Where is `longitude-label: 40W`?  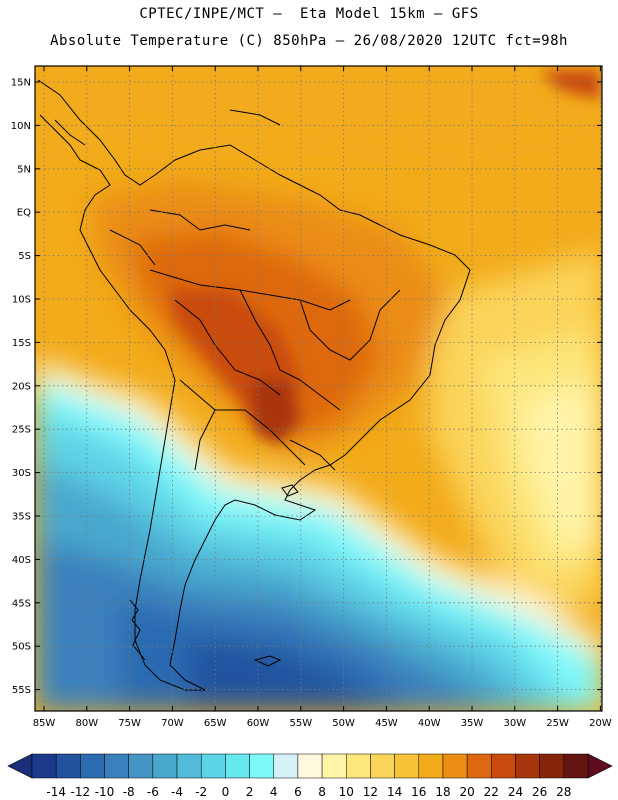
longitude-label: 40W is located at coordinates (429, 723).